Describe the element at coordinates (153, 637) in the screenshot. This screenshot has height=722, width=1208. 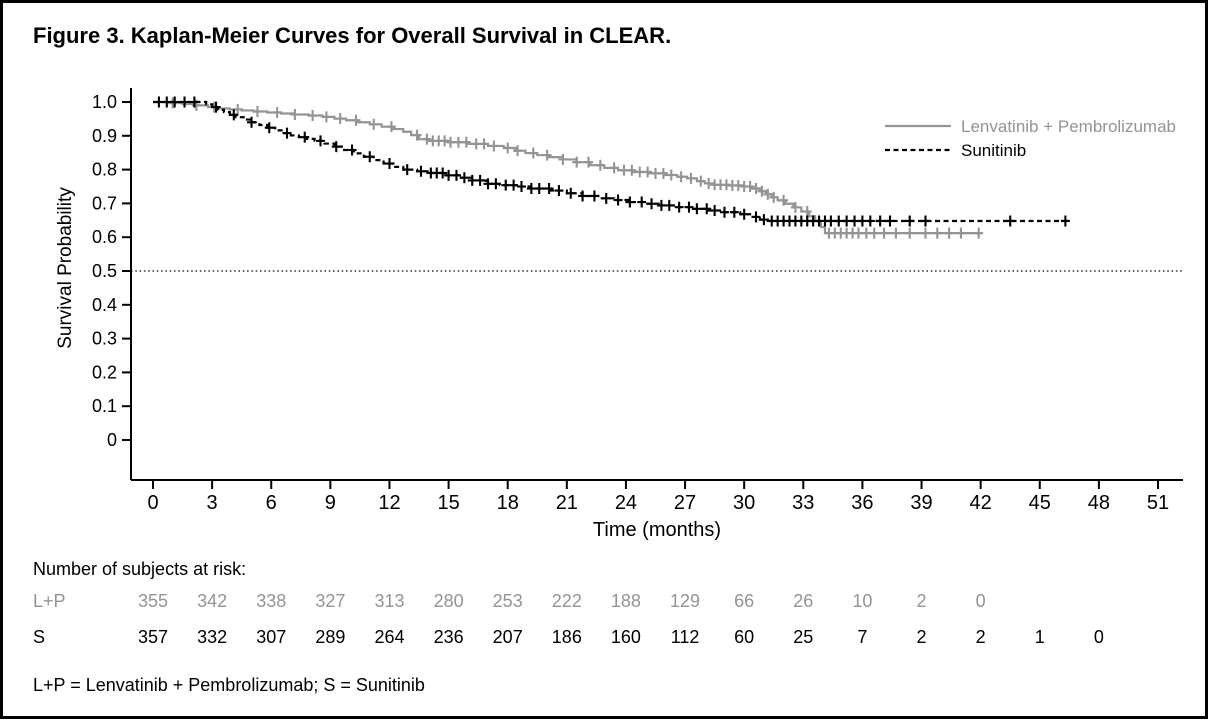
I see `at-risk-count: 357` at that location.